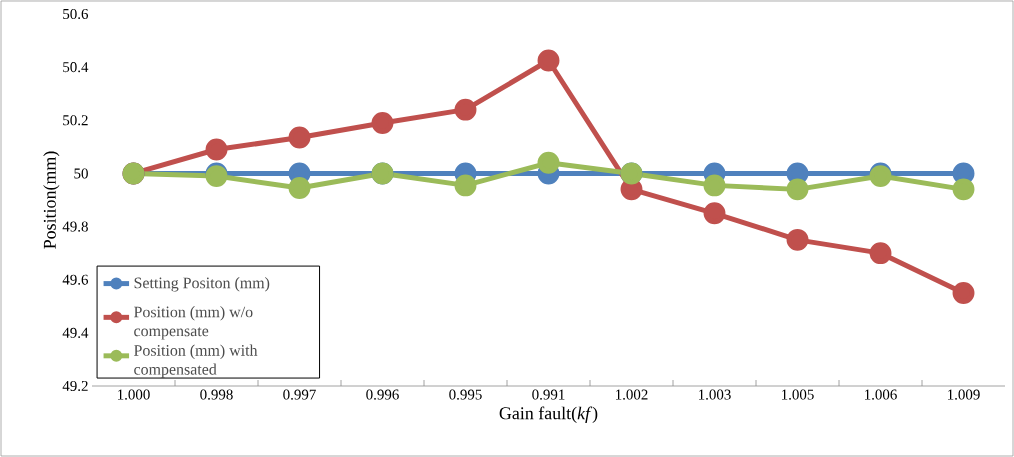  What do you see at coordinates (75, 279) in the screenshot?
I see `y-tick-label: 49.6` at bounding box center [75, 279].